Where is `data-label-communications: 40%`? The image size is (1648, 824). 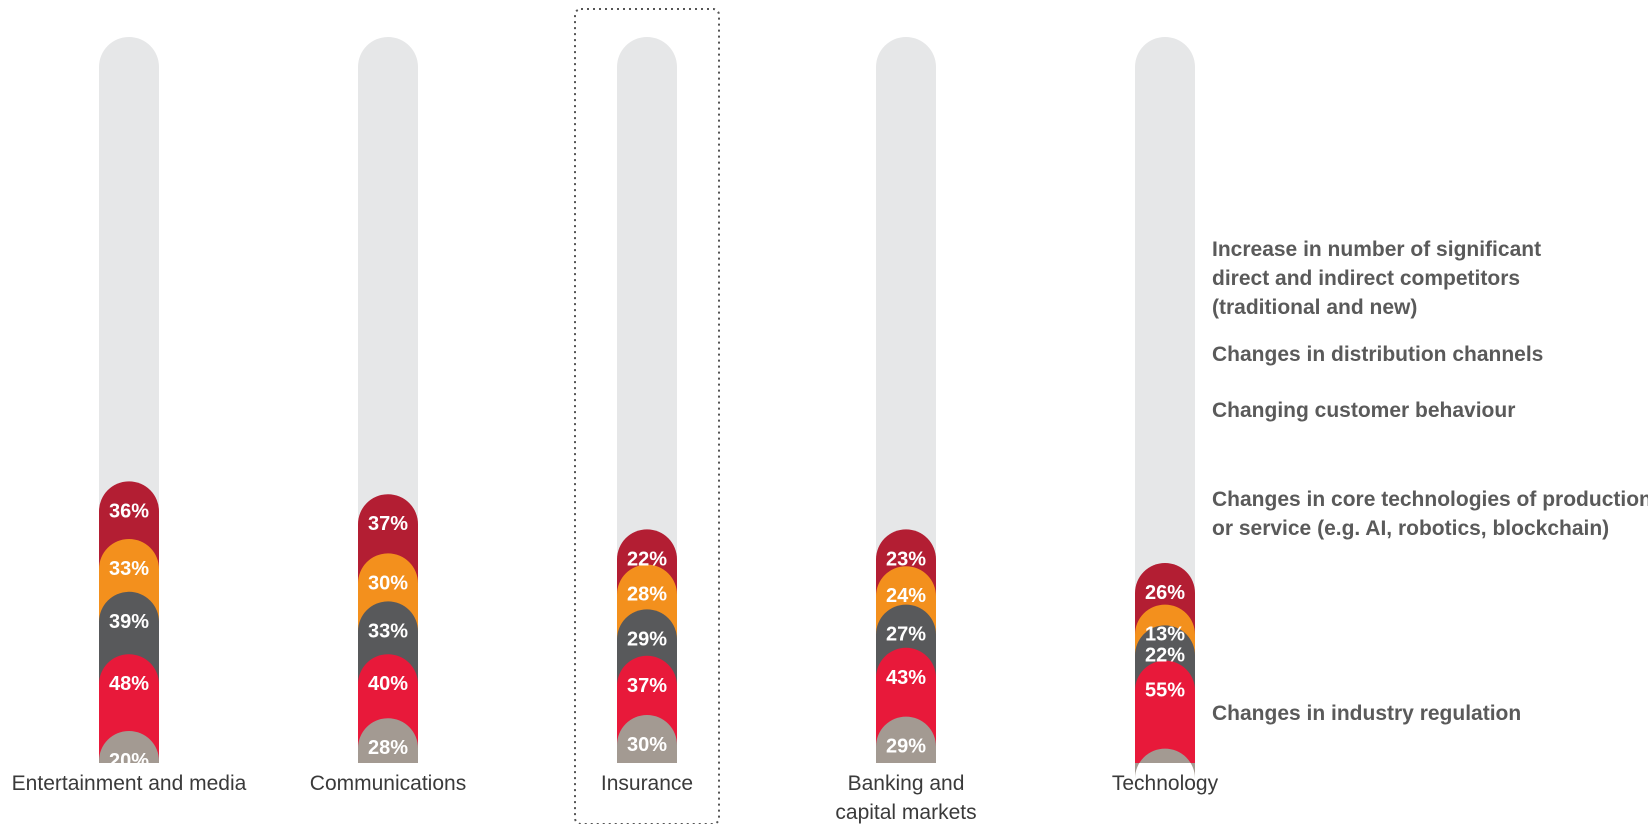 data-label-communications: 40% is located at coordinates (388, 684).